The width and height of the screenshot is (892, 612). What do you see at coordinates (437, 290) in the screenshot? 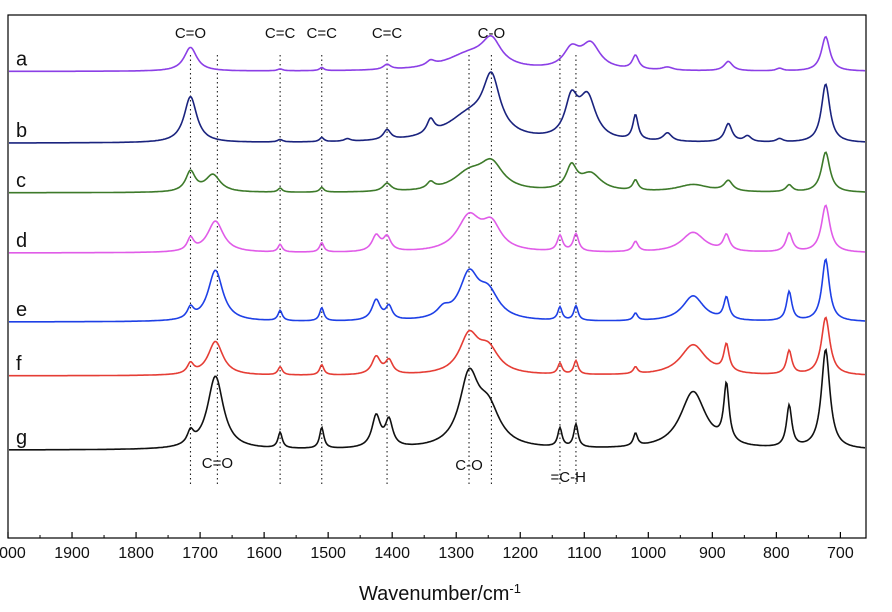
I see `series-line-e` at bounding box center [437, 290].